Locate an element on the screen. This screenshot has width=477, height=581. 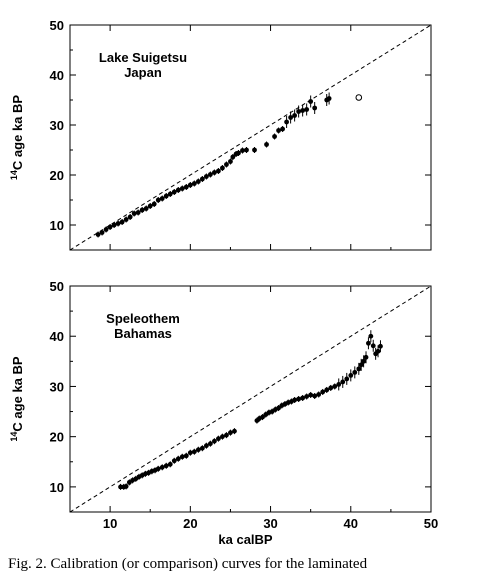
y-tick-label: 20 is located at coordinates (57, 175).